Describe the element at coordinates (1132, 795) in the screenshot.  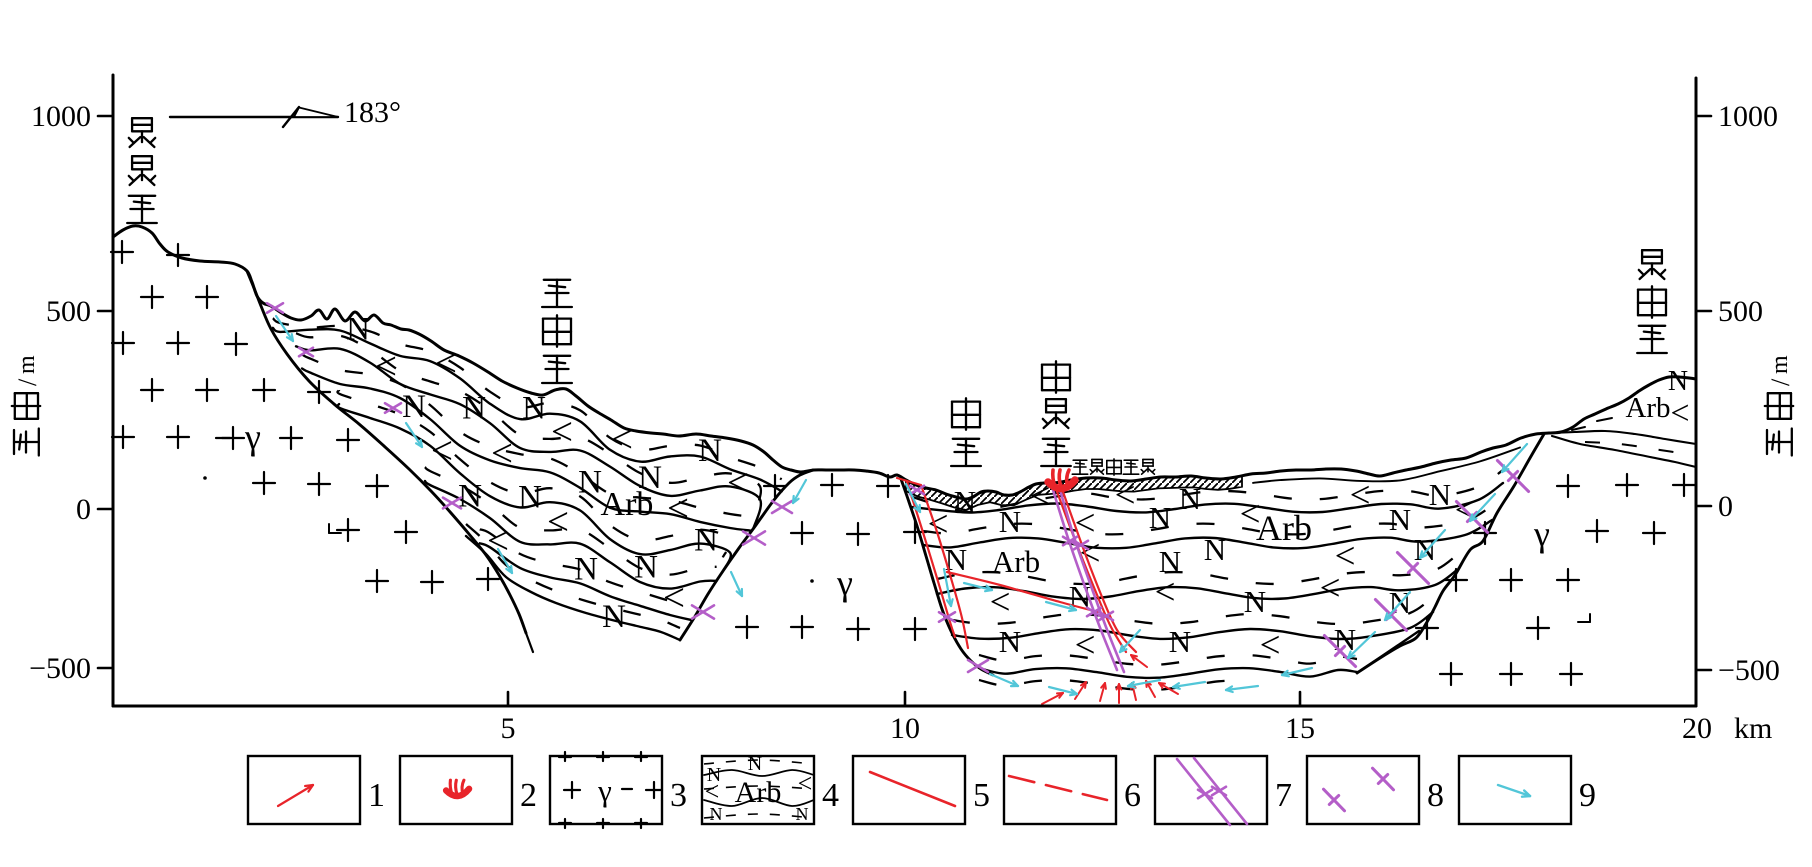
I see `svg-text: 6` at that location.